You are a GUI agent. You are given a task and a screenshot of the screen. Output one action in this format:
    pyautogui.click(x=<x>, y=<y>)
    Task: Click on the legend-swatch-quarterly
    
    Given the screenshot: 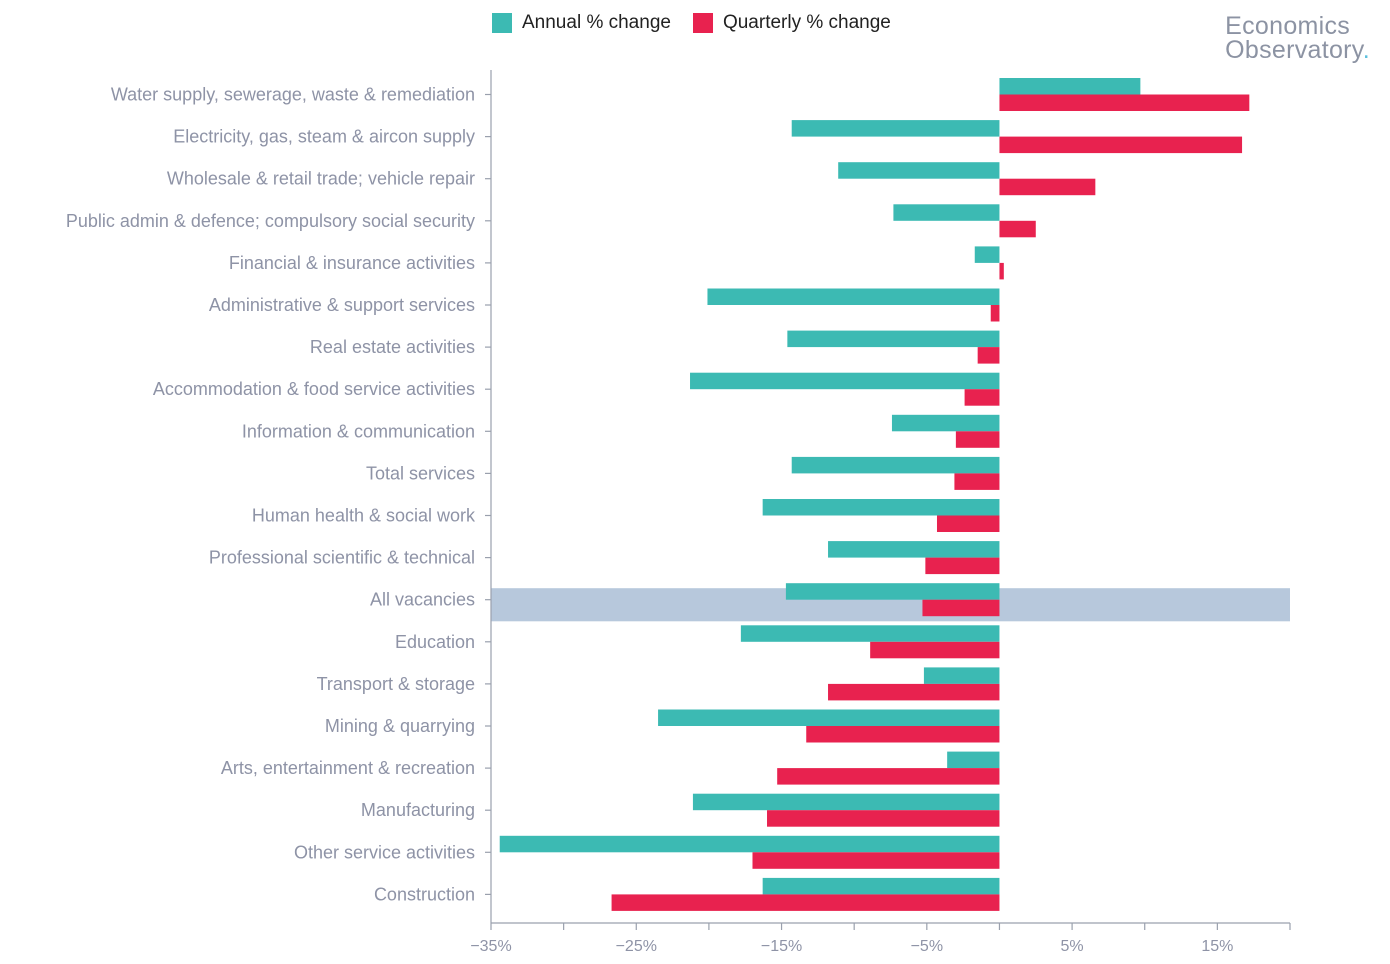 What is the action you would take?
    pyautogui.click(x=702, y=23)
    